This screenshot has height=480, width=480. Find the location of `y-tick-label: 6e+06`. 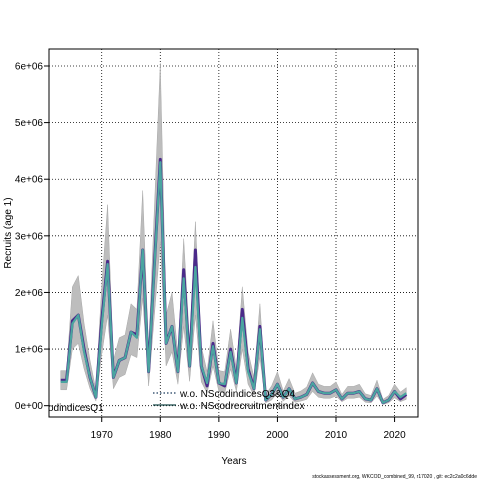

y-tick-label: 6e+06 is located at coordinates (29, 66).